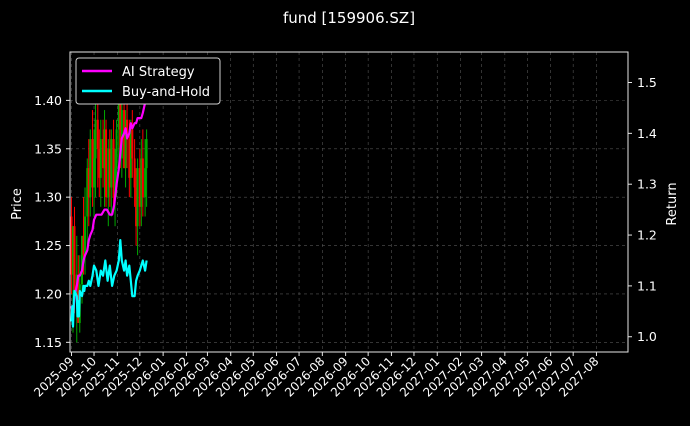 The image size is (690, 426). What do you see at coordinates (647, 285) in the screenshot?
I see `right-tick-label: 1.1` at bounding box center [647, 285].